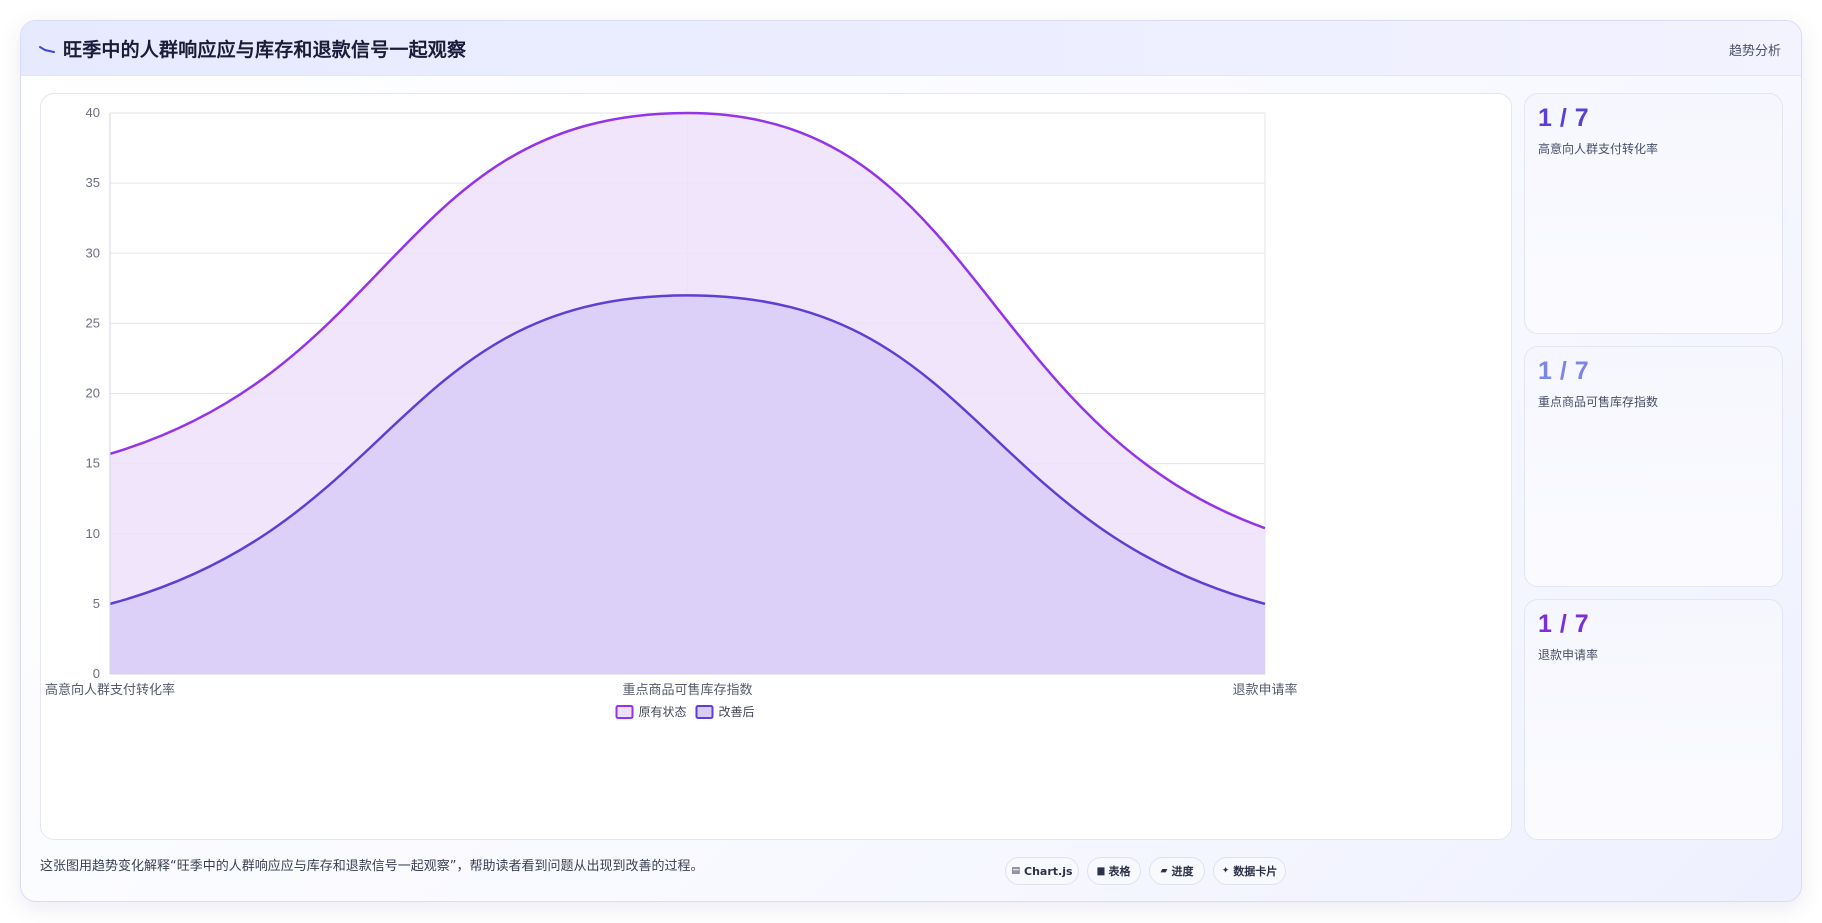  Describe the element at coordinates (1101, 871) in the screenshot. I see `table-icon: ▆` at that location.